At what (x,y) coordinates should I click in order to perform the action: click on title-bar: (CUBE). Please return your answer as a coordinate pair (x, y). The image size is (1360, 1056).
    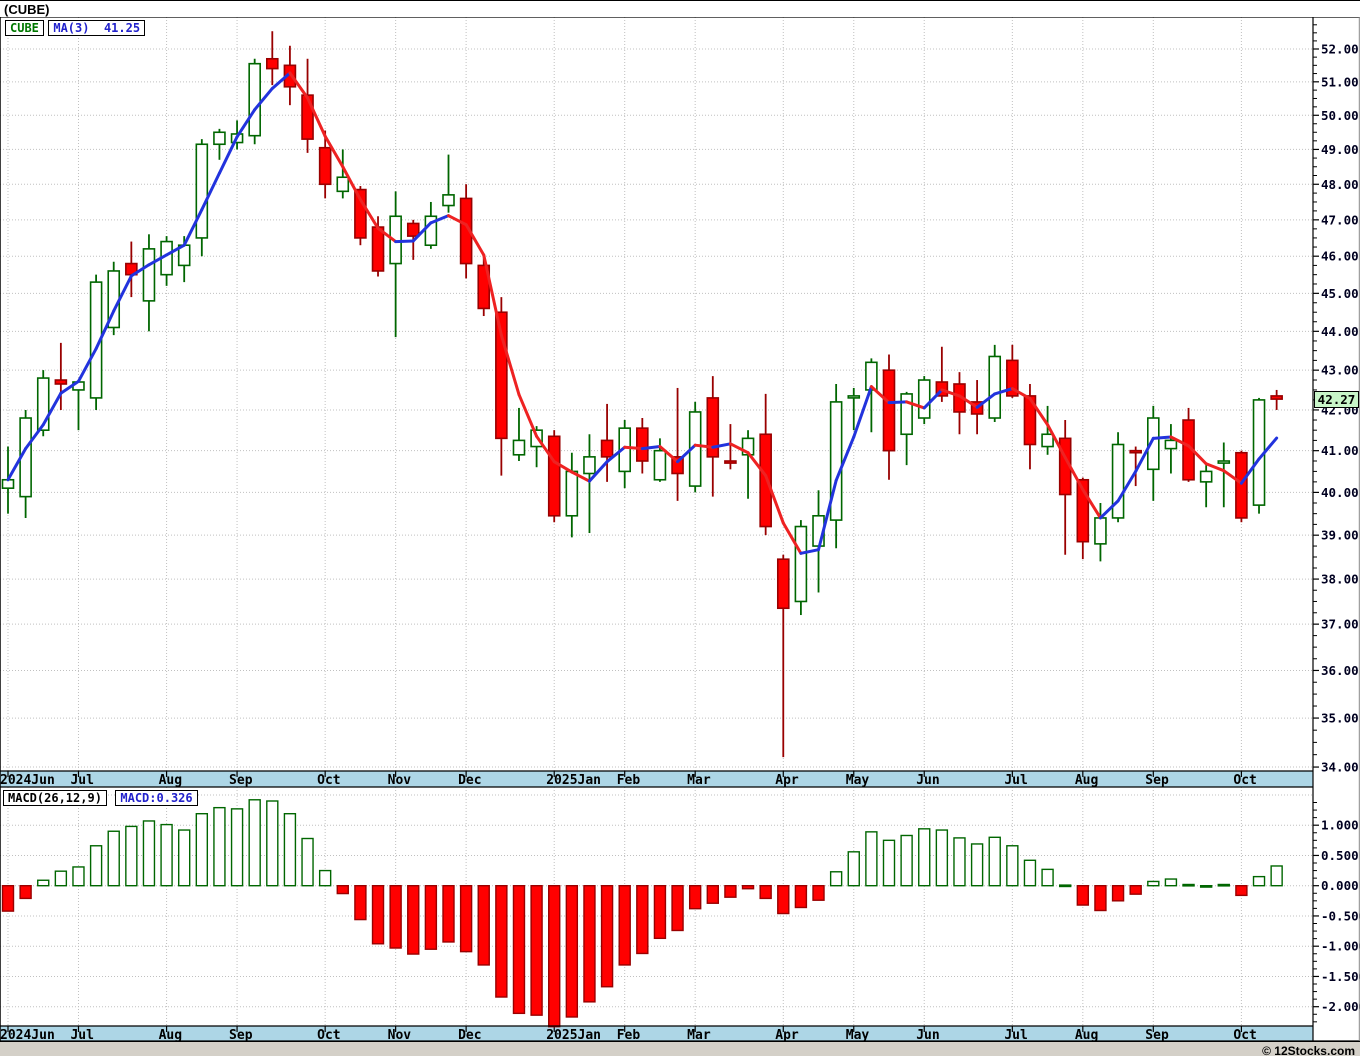
    Looking at the image, I should click on (680, 9).